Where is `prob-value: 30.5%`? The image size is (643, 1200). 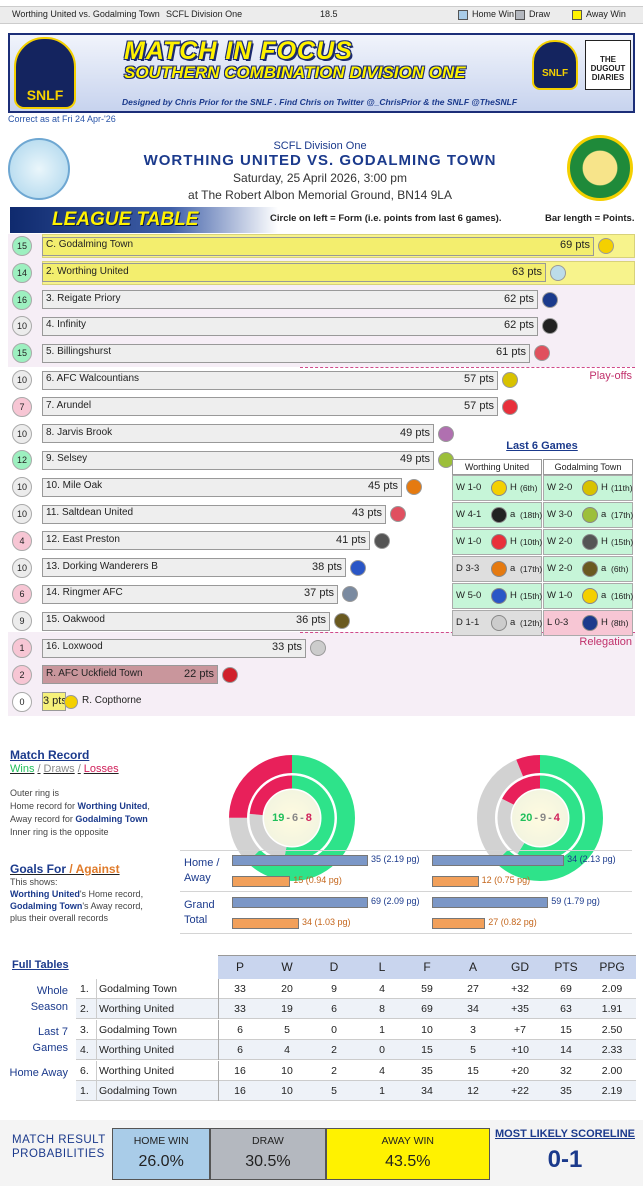
prob-value: 30.5% is located at coordinates (268, 1161).